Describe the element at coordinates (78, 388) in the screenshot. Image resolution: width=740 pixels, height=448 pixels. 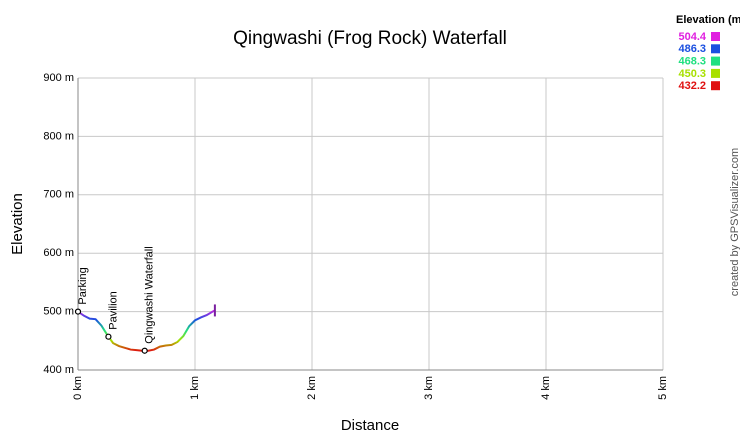
I see `x-tick-label: 0 km` at that location.